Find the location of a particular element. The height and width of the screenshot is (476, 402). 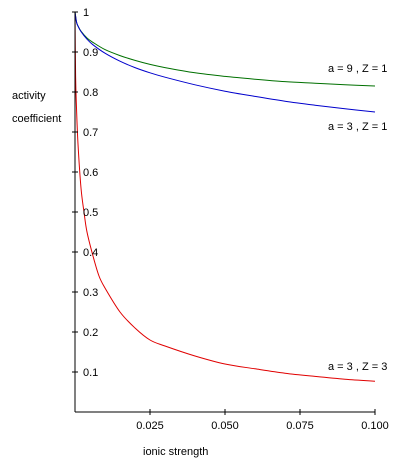

y-tick-label: 0.3 is located at coordinates (90, 293).